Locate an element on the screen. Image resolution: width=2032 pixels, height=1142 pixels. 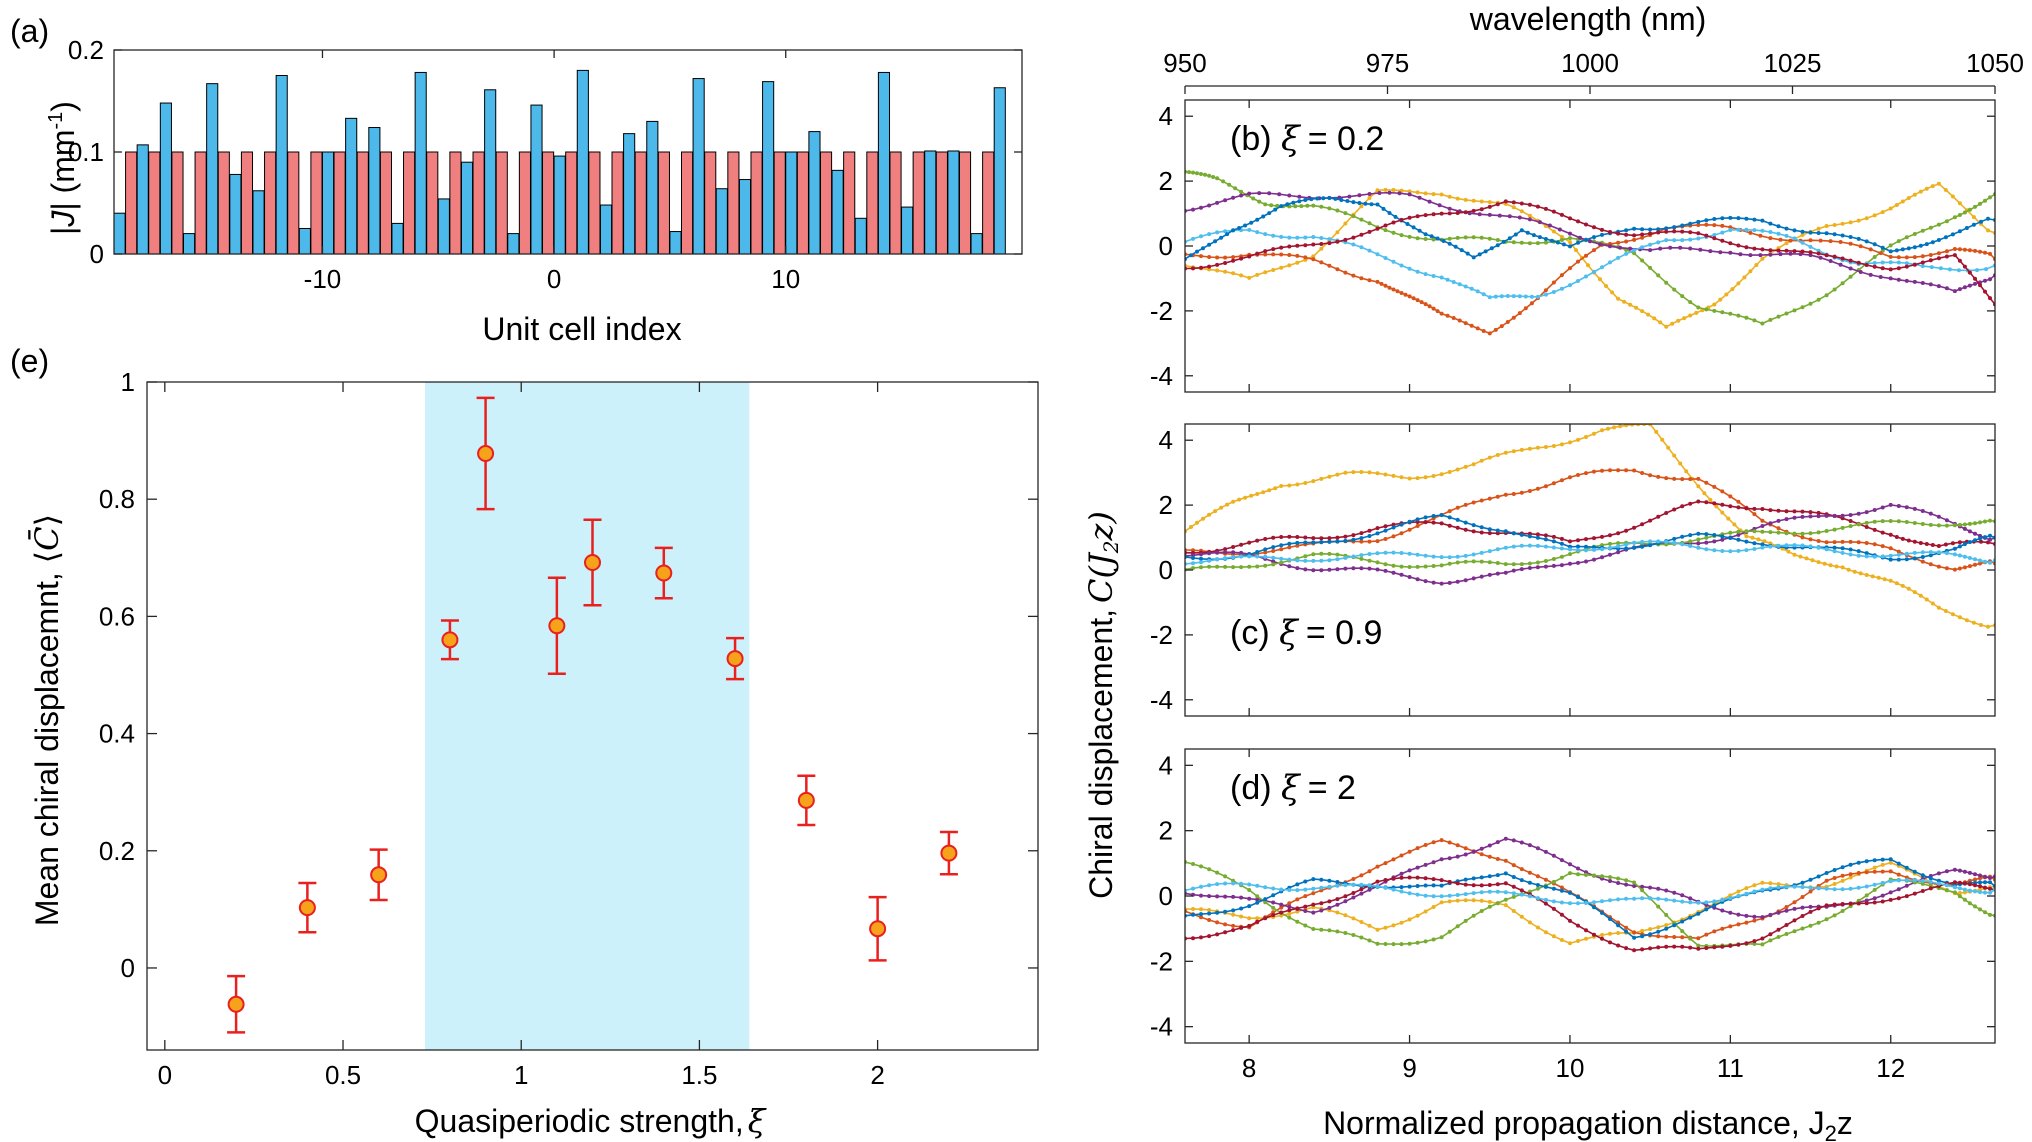
bar-a-j1--10 is located at coordinates (316, 203).